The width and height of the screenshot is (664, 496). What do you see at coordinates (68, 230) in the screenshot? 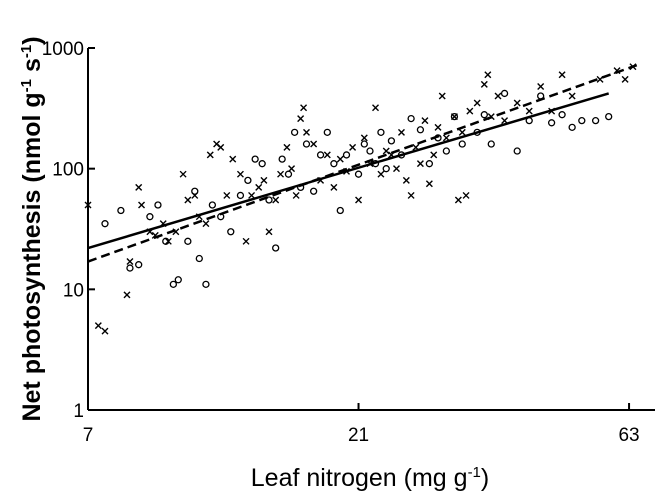
I see `y-ticks: 1 10 100 1000` at bounding box center [68, 230].